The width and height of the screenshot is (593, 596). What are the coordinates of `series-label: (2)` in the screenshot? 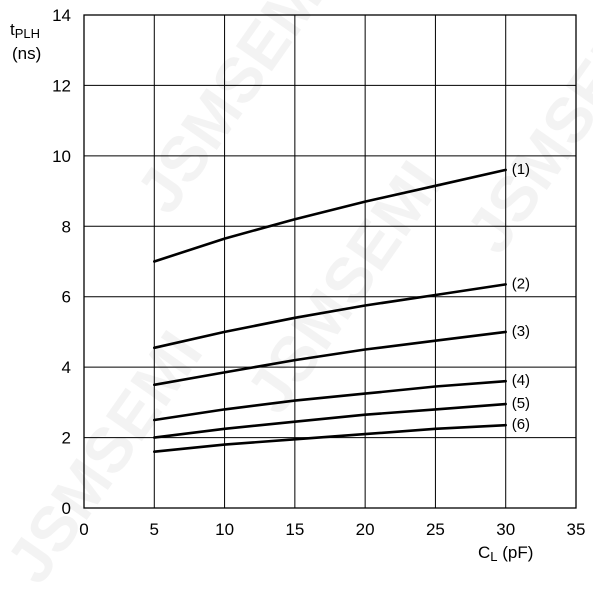 It's located at (521, 283).